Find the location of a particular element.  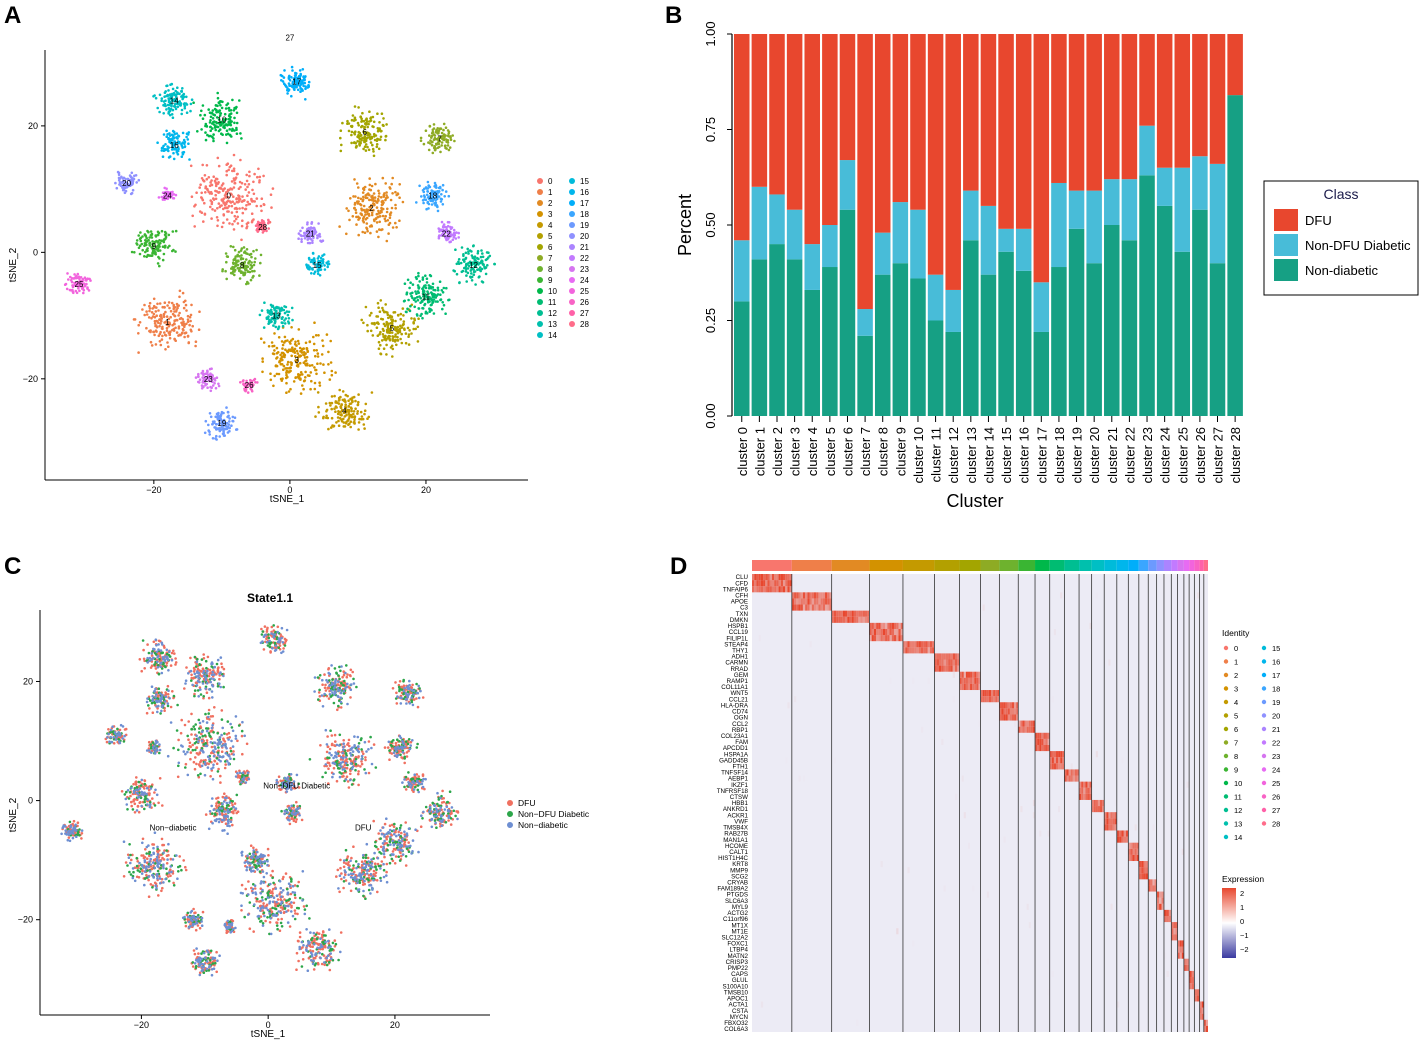

cluster-label-22: 22 is located at coordinates (446, 233).